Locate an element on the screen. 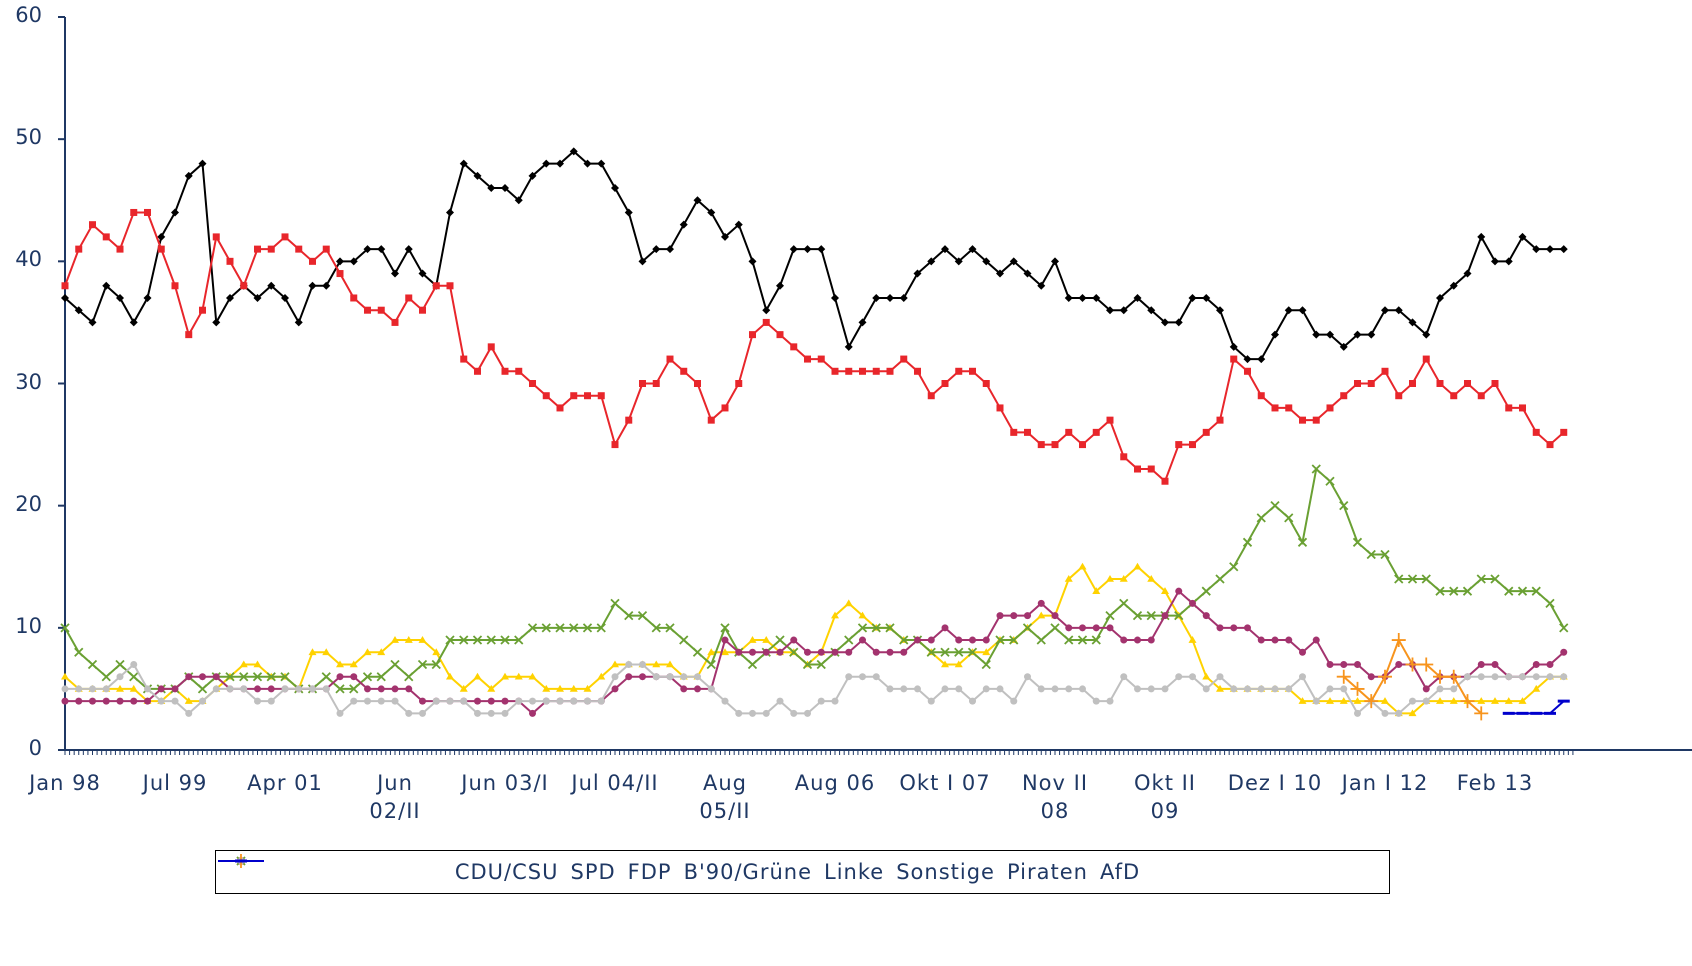 Image resolution: width=1692 pixels, height=966 pixels. series-line is located at coordinates (1536, 707).